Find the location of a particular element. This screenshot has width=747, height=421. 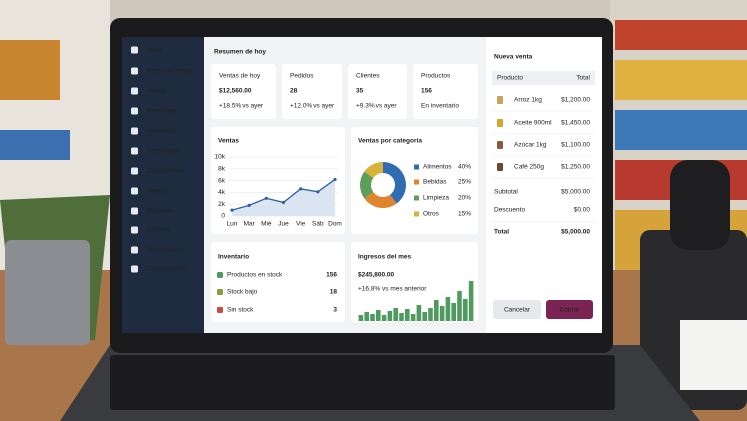

product-price: $1,100.00 is located at coordinates (575, 145).